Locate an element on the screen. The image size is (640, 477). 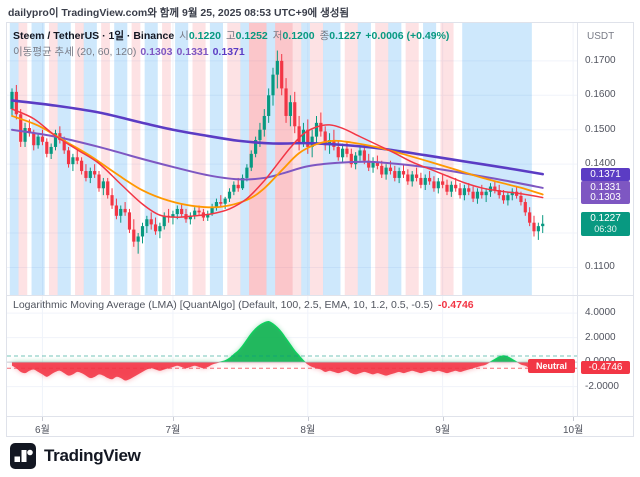
ma-value-1: 0.1331 is located at coordinates (192, 52).